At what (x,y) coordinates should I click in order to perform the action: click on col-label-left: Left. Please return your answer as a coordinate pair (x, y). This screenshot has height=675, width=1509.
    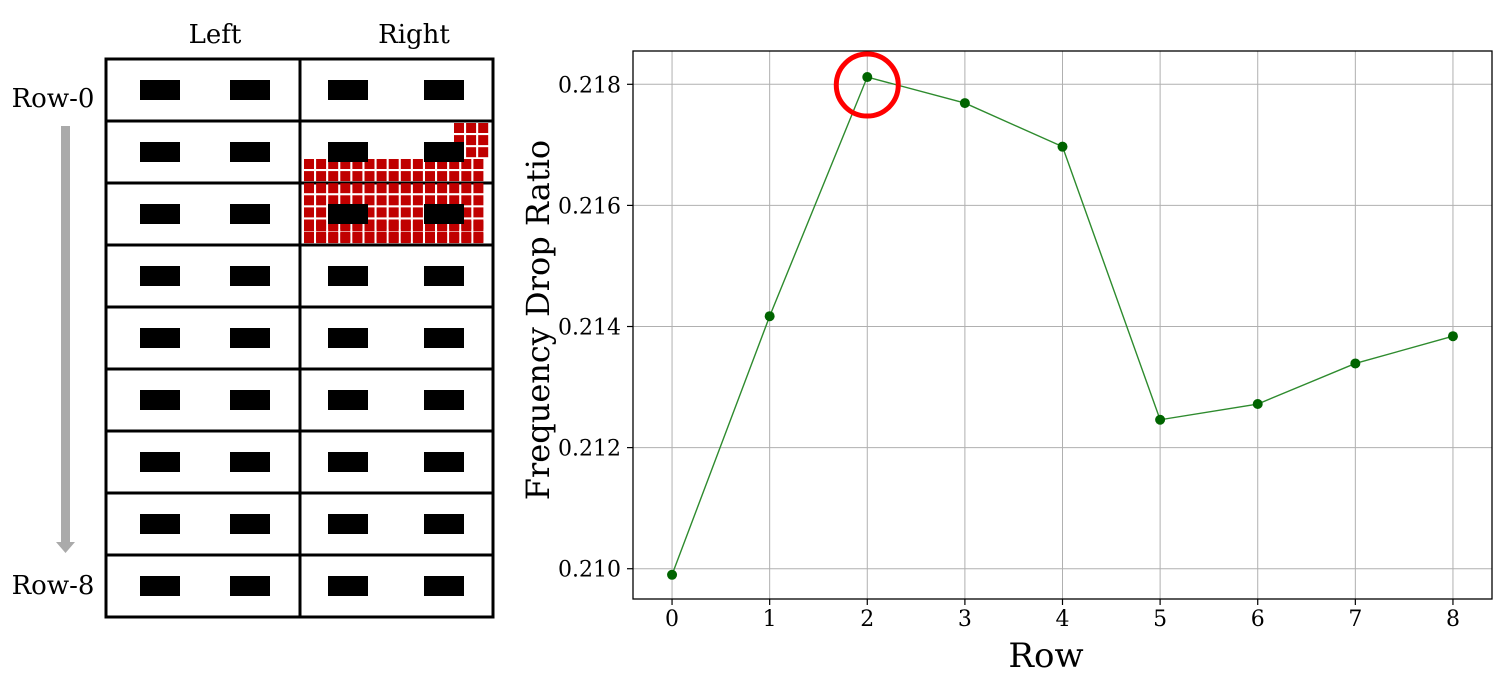
    Looking at the image, I should click on (215, 35).